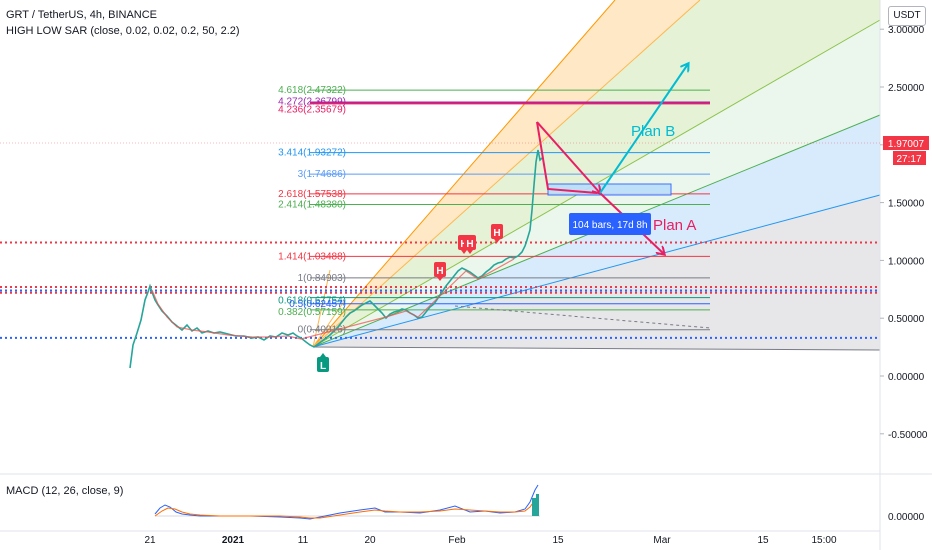 This screenshot has width=932, height=550. What do you see at coordinates (823, 540) in the screenshot?
I see `time-tick: 15:00` at bounding box center [823, 540].